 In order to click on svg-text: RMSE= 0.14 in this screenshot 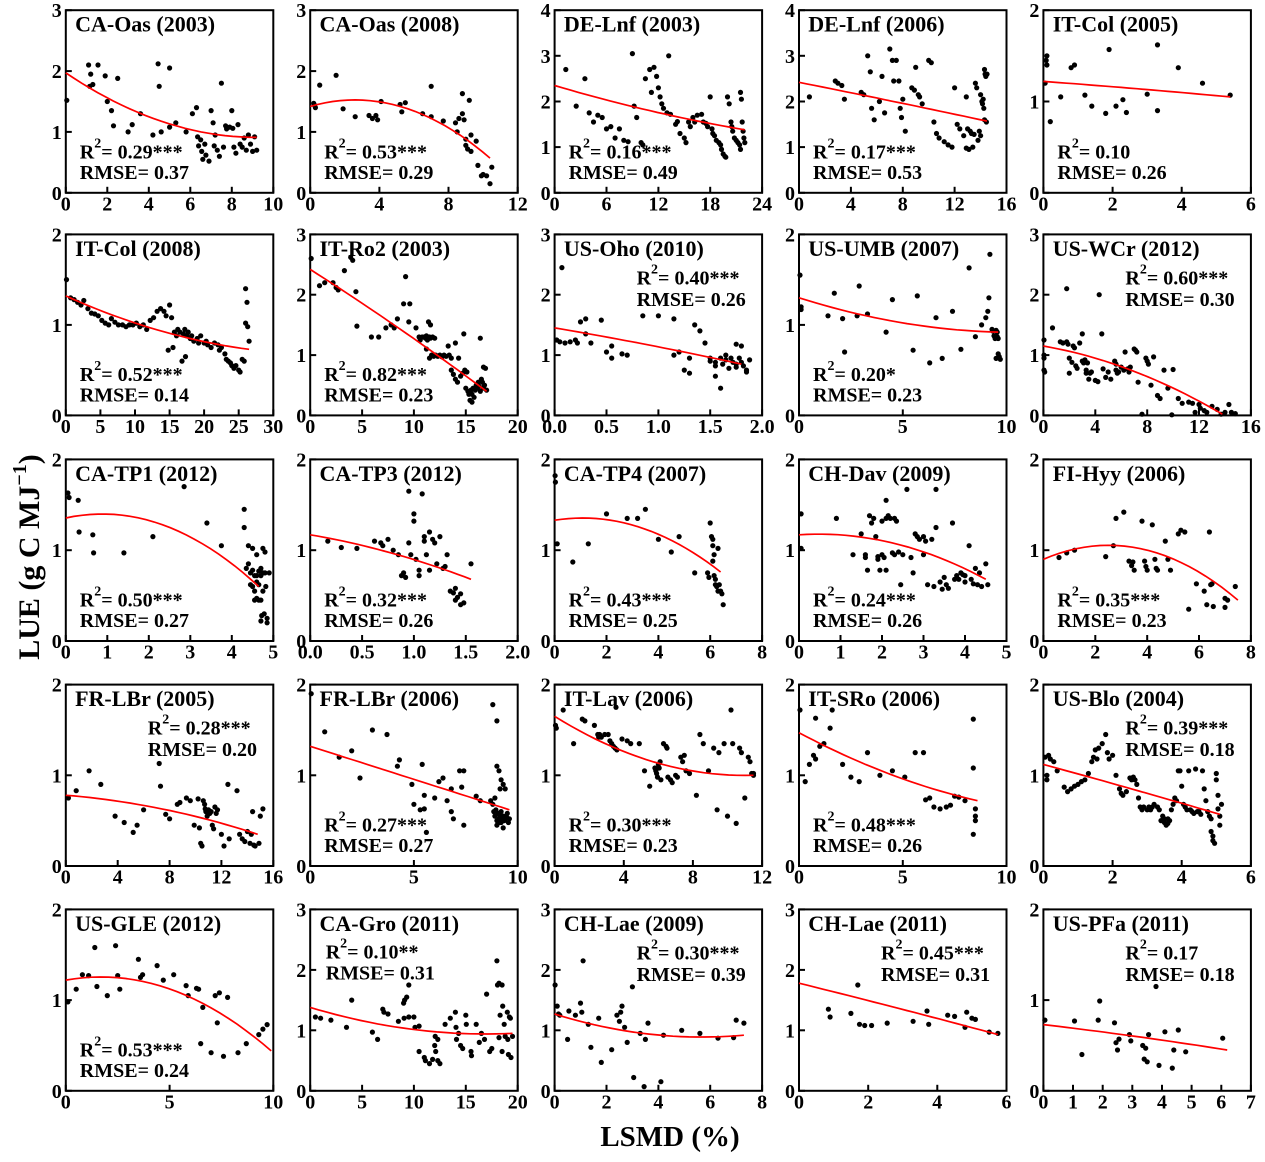, I will do `click(134, 395)`.